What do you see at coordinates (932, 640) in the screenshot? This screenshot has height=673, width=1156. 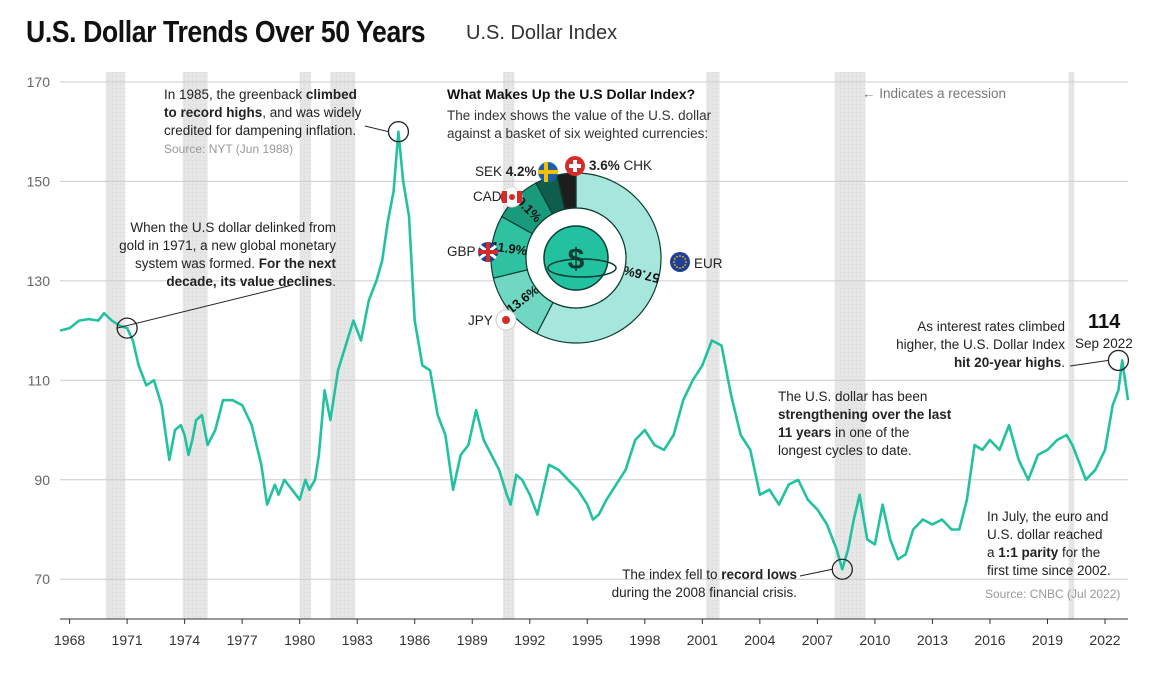 I see `x-tick-label: 2013` at bounding box center [932, 640].